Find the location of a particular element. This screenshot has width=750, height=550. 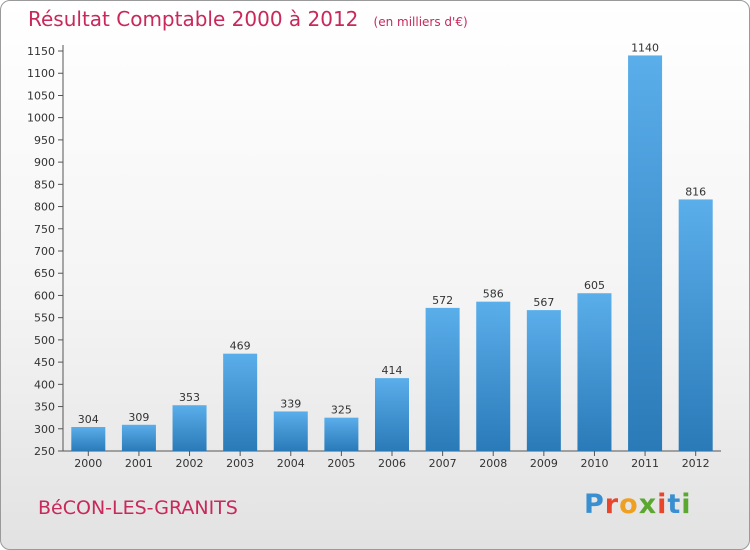

y-tick-label: 1000 is located at coordinates (41, 118).